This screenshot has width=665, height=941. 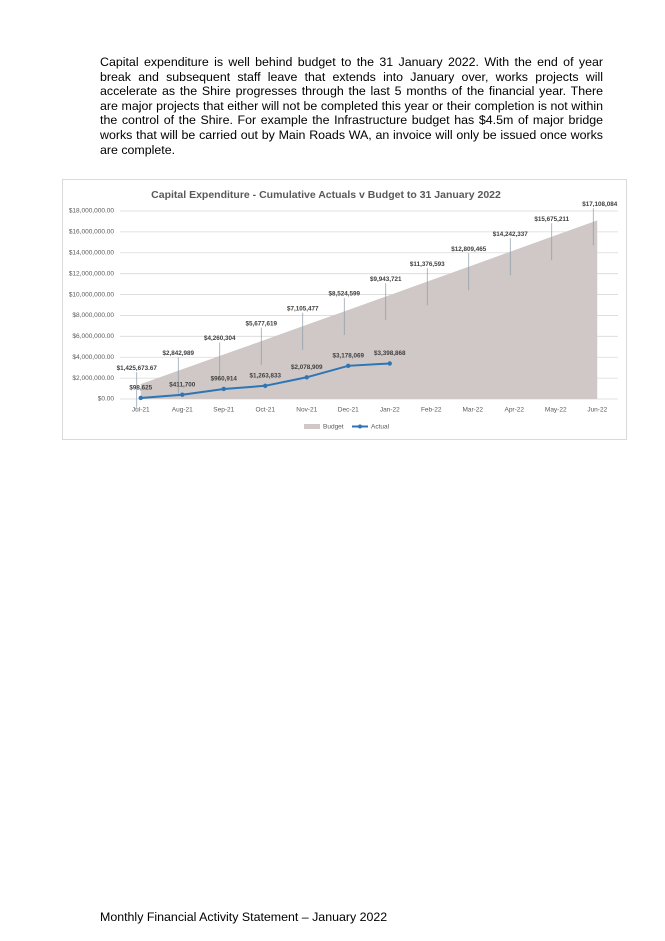 I want to click on x-tick-label: Nov-21, so click(x=306, y=410).